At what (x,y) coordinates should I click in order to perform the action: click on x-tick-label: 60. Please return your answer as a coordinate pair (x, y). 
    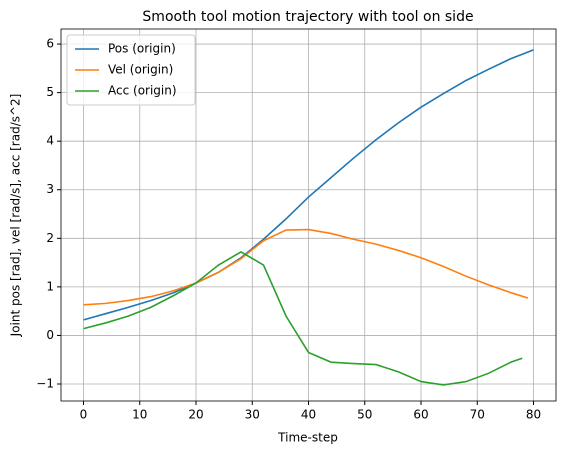
    Looking at the image, I should click on (420, 415).